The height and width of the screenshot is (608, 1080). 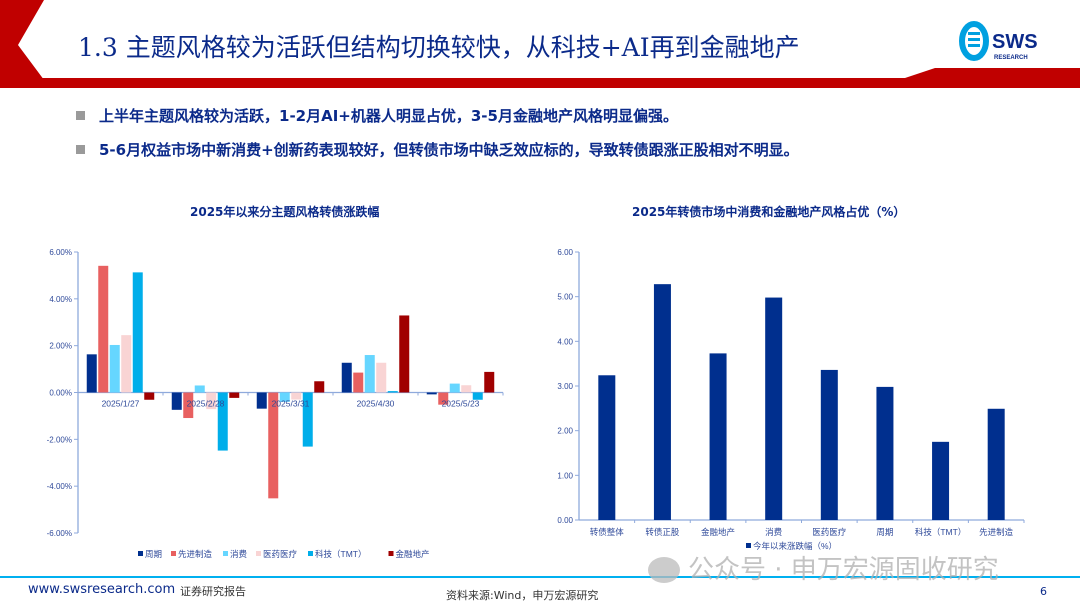 What do you see at coordinates (565, 341) in the screenshot?
I see `y-tick-label: 4.00` at bounding box center [565, 341].